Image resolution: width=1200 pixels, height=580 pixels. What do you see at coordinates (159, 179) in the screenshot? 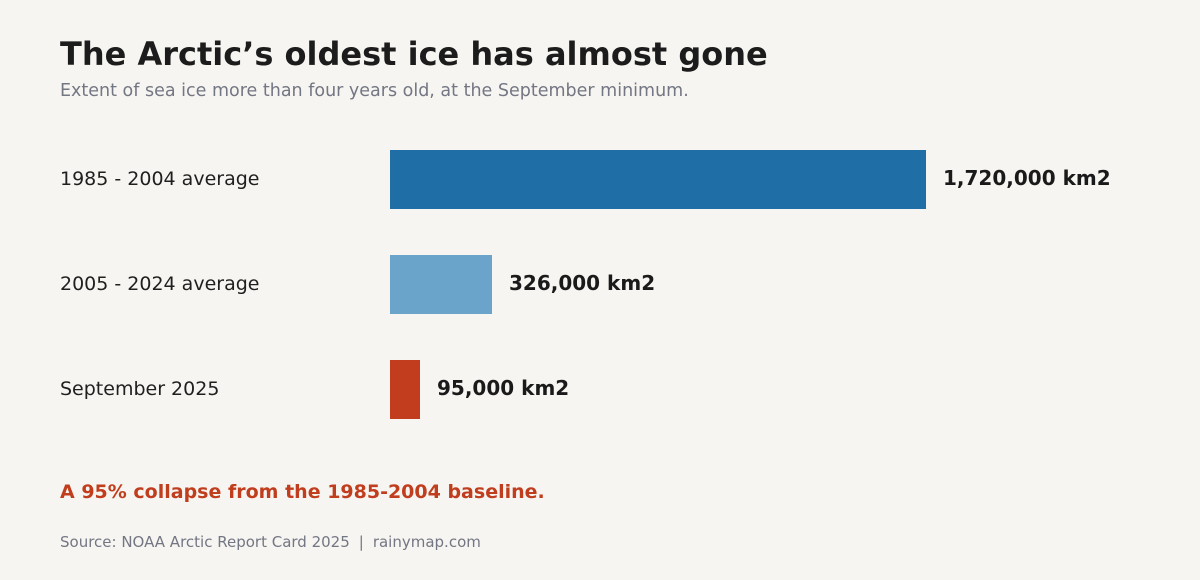
I see `category-label: 1985 - 2004 average` at bounding box center [159, 179].